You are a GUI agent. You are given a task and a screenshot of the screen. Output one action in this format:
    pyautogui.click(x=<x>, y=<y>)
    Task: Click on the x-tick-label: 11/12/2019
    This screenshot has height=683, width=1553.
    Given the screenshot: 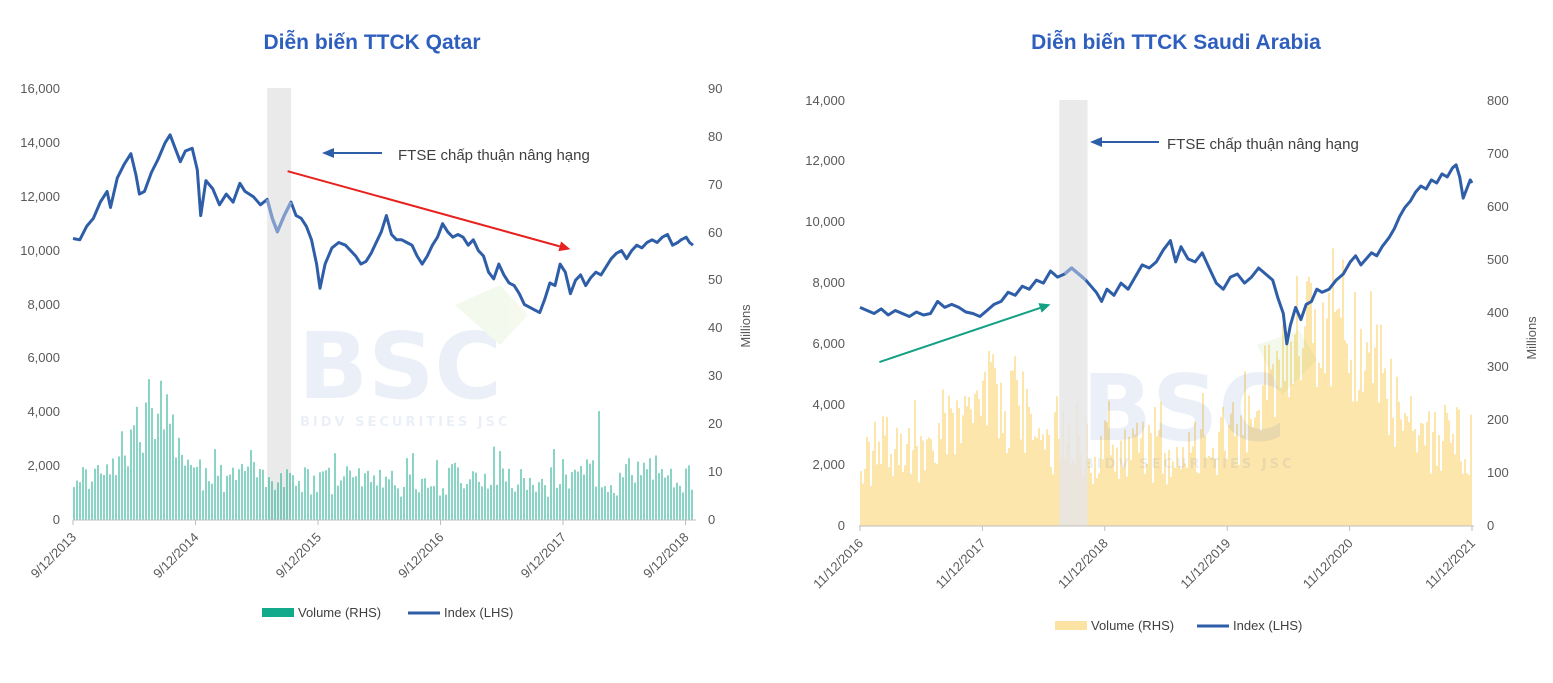 What is the action you would take?
    pyautogui.click(x=1205, y=564)
    